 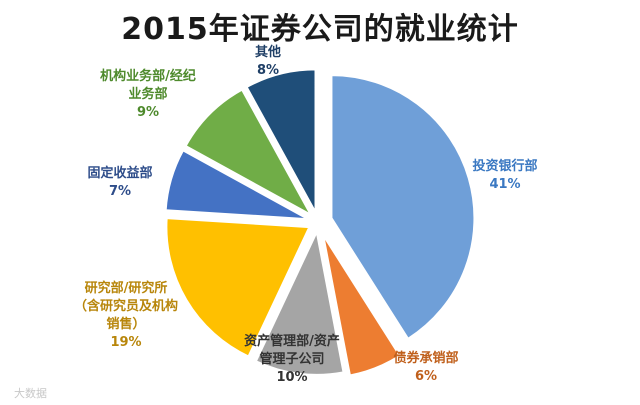 I want to click on slice-label-7: 其他 8%, so click(x=268, y=61).